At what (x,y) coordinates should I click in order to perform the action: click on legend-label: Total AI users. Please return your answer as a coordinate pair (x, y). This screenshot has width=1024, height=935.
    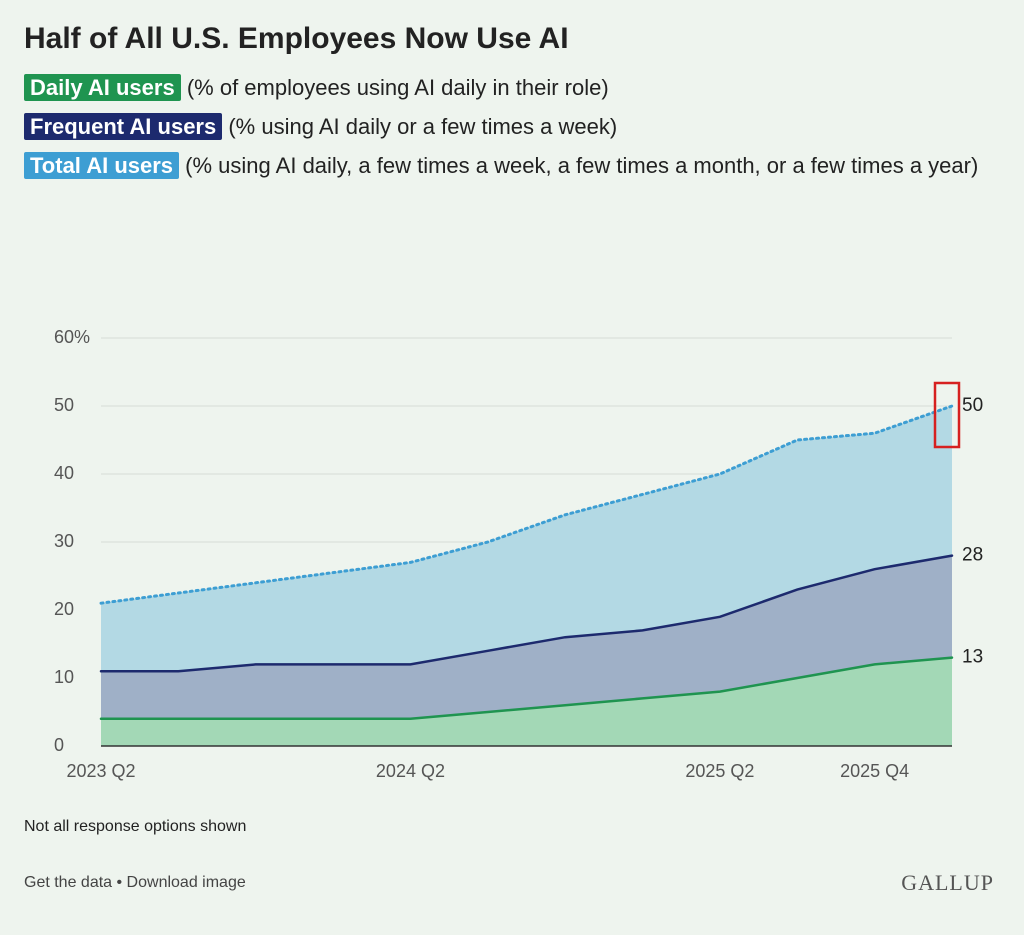
    Looking at the image, I should click on (102, 165).